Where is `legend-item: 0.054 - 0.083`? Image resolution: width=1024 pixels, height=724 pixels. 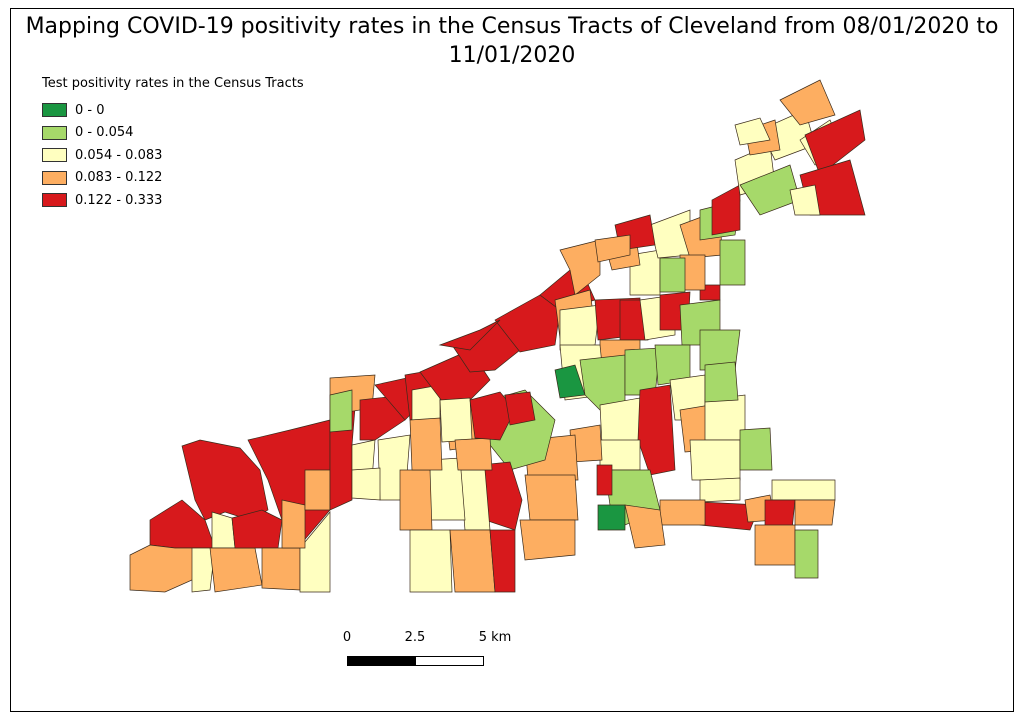
legend-item: 0.054 - 0.083 is located at coordinates (173, 155).